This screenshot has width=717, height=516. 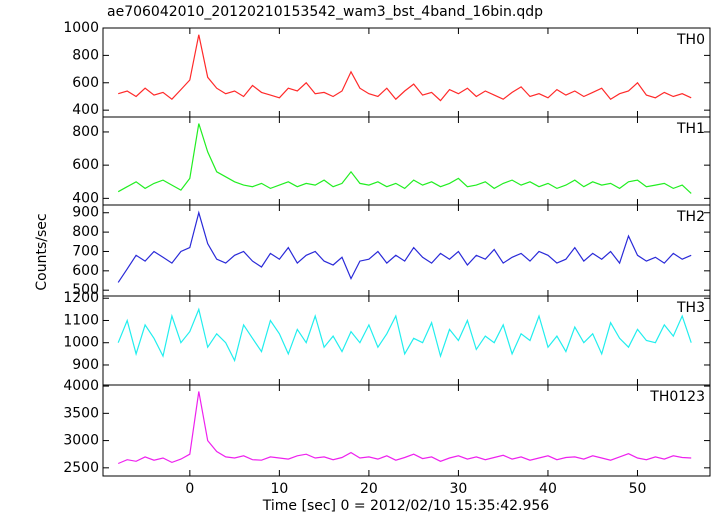 I want to click on y-tick-label: 3500, so click(x=81, y=413).